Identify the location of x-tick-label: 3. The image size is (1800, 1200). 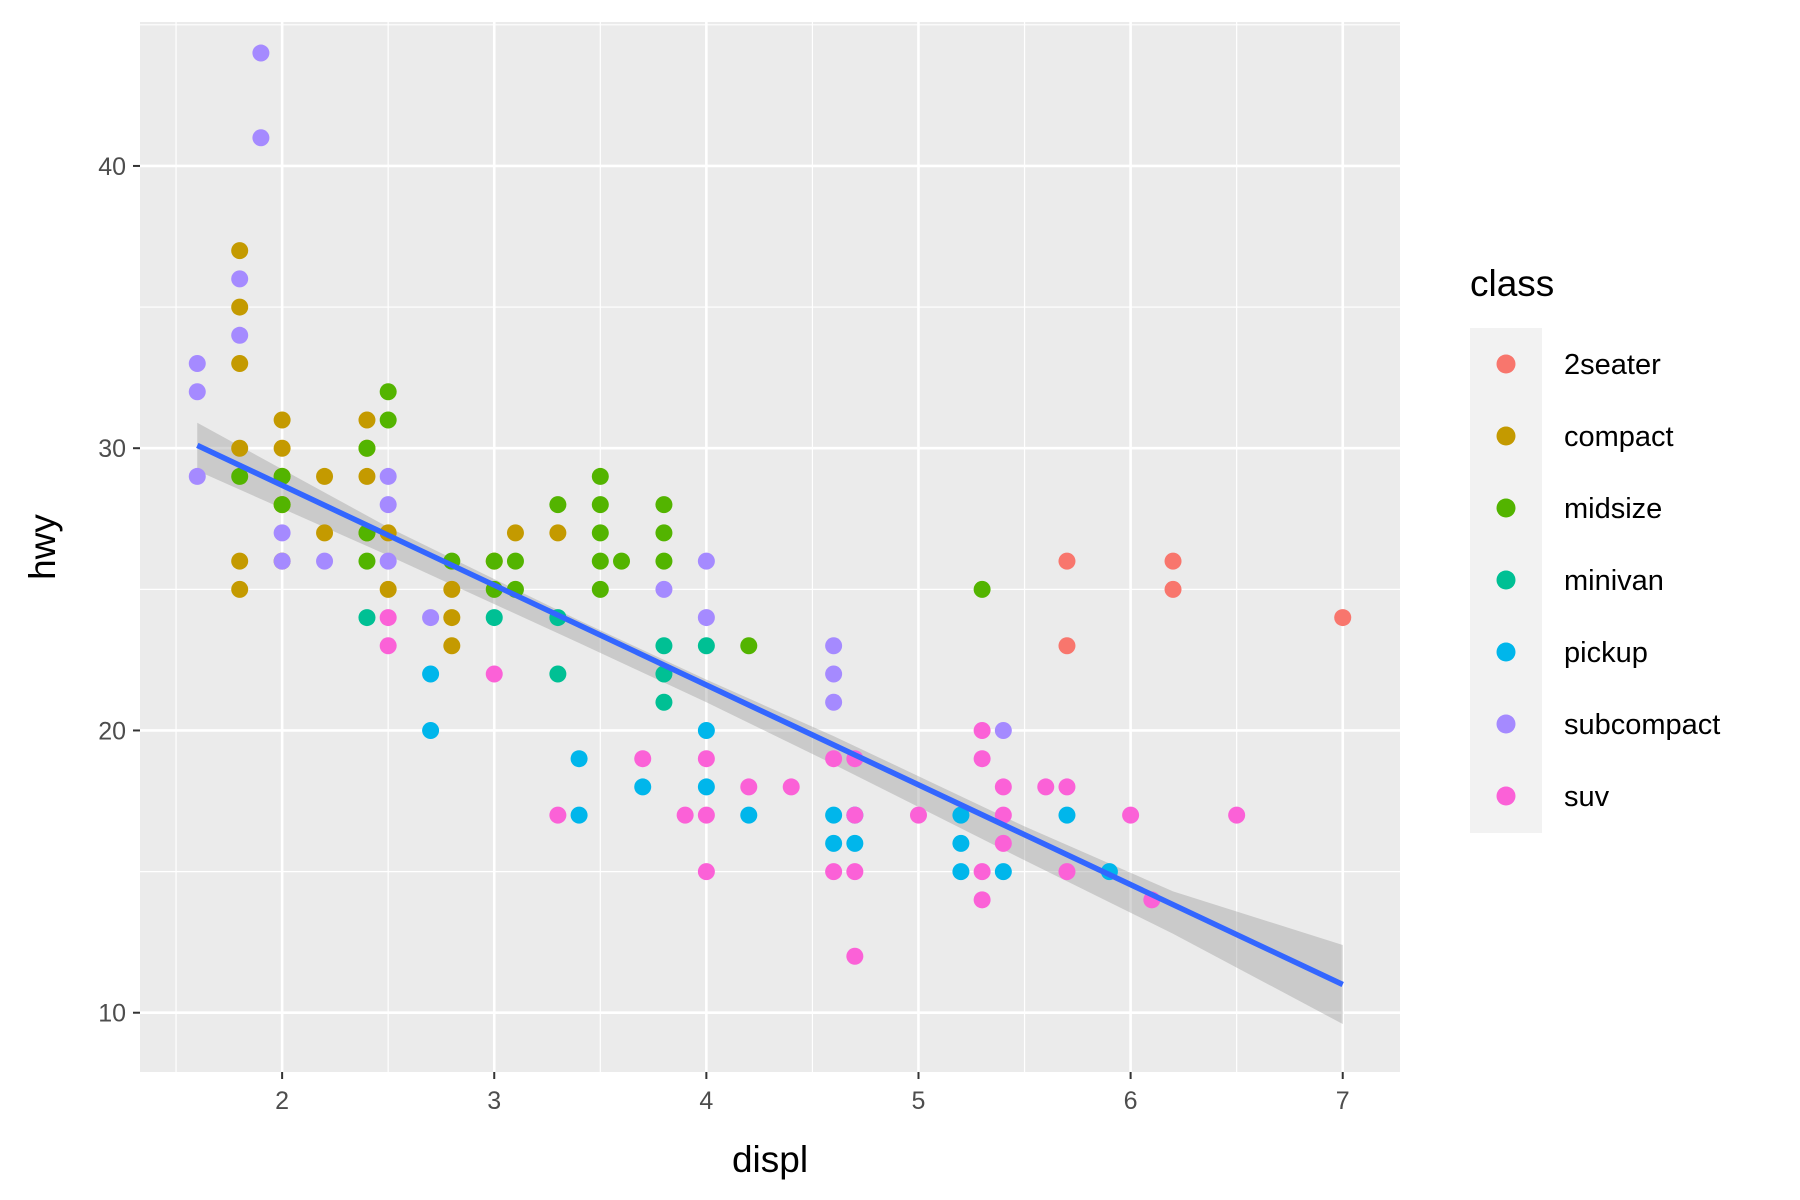
(494, 1101).